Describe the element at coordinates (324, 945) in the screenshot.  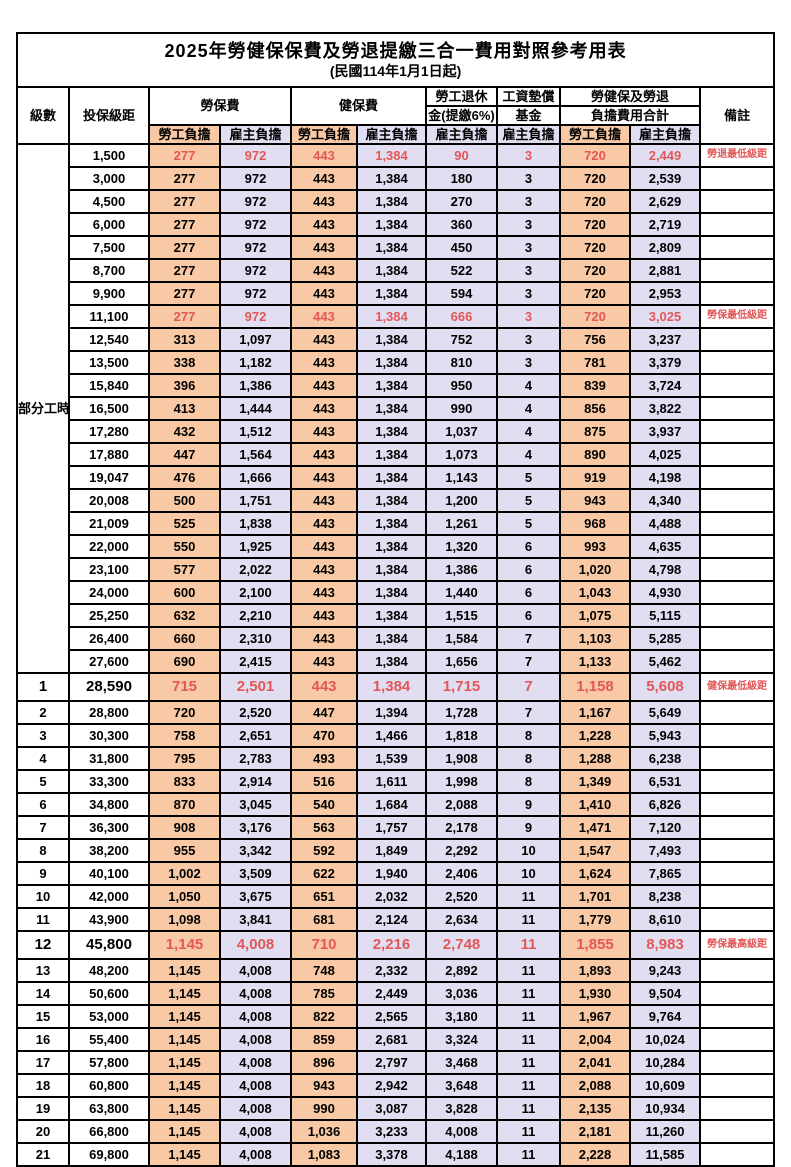
I see `health-fee-employee-cell: 710` at that location.